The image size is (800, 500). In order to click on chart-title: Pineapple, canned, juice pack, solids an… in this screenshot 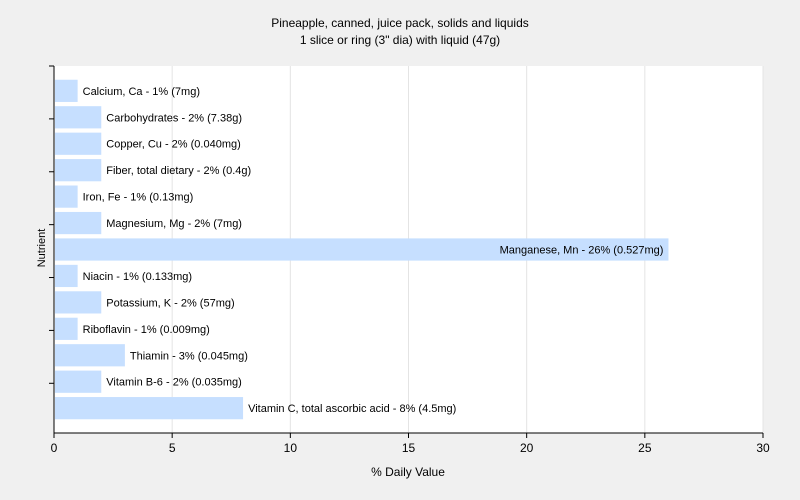, I will do `click(400, 23)`.